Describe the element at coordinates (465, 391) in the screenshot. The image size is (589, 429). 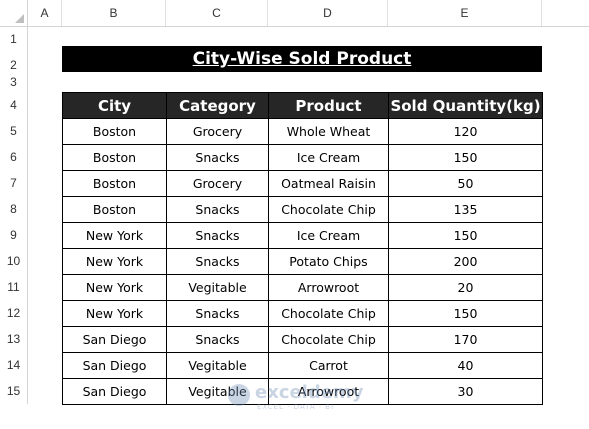
I see `cell-sold-quantity: 30` at that location.